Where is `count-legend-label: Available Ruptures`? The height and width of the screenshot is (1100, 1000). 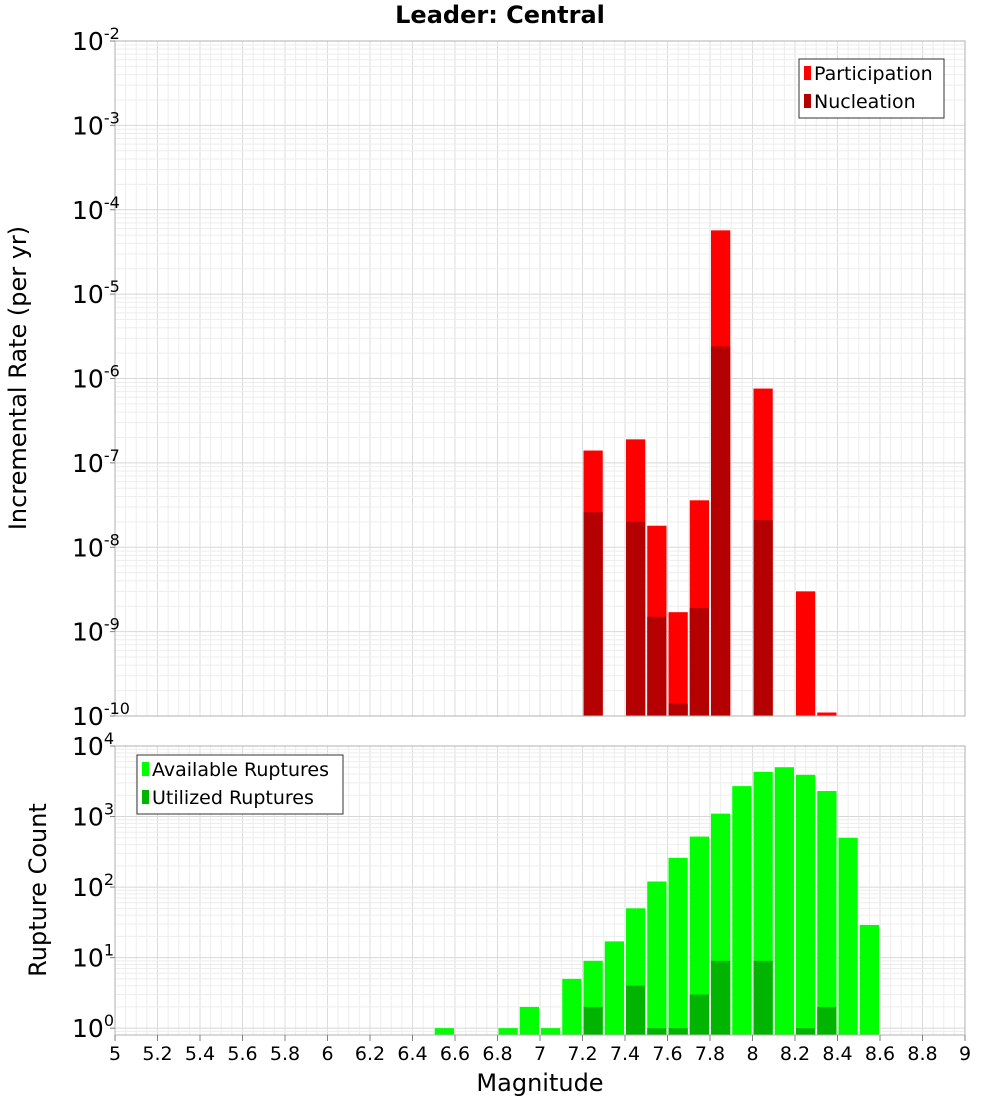 count-legend-label: Available Ruptures is located at coordinates (240, 770).